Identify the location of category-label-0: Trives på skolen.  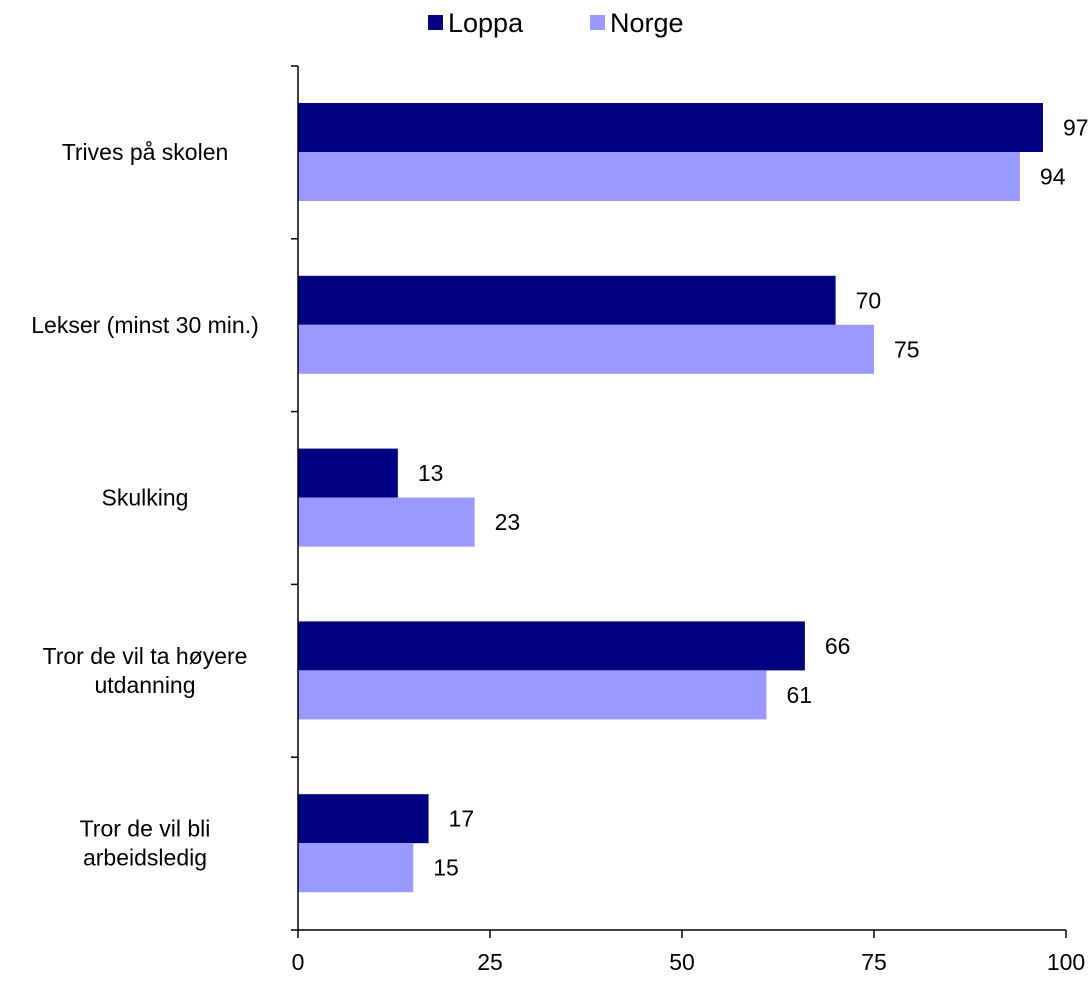
(145, 152).